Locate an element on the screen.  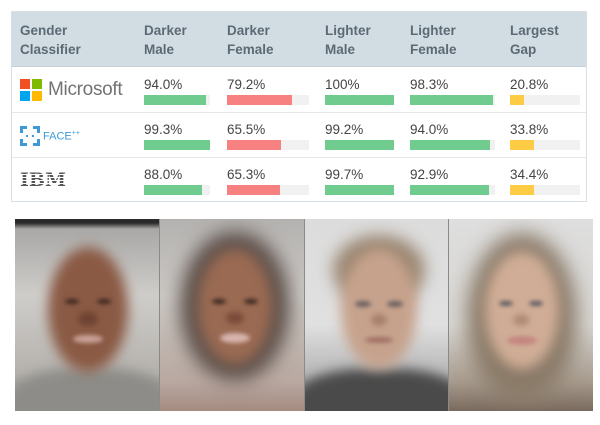
table-row-microsoft: Microsoft 94.0% 79.2% 100% 98.3% 20.8% is located at coordinates (299, 90).